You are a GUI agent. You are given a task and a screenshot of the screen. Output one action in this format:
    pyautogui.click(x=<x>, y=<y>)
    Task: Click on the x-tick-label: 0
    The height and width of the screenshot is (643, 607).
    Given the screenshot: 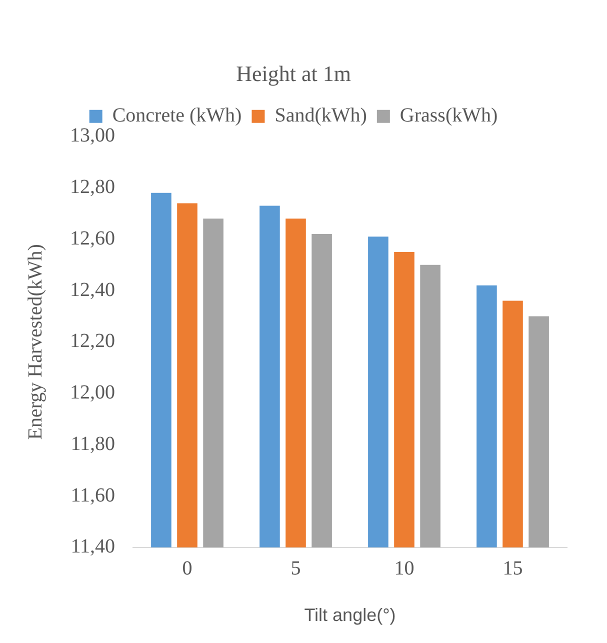 What is the action you would take?
    pyautogui.click(x=187, y=569)
    